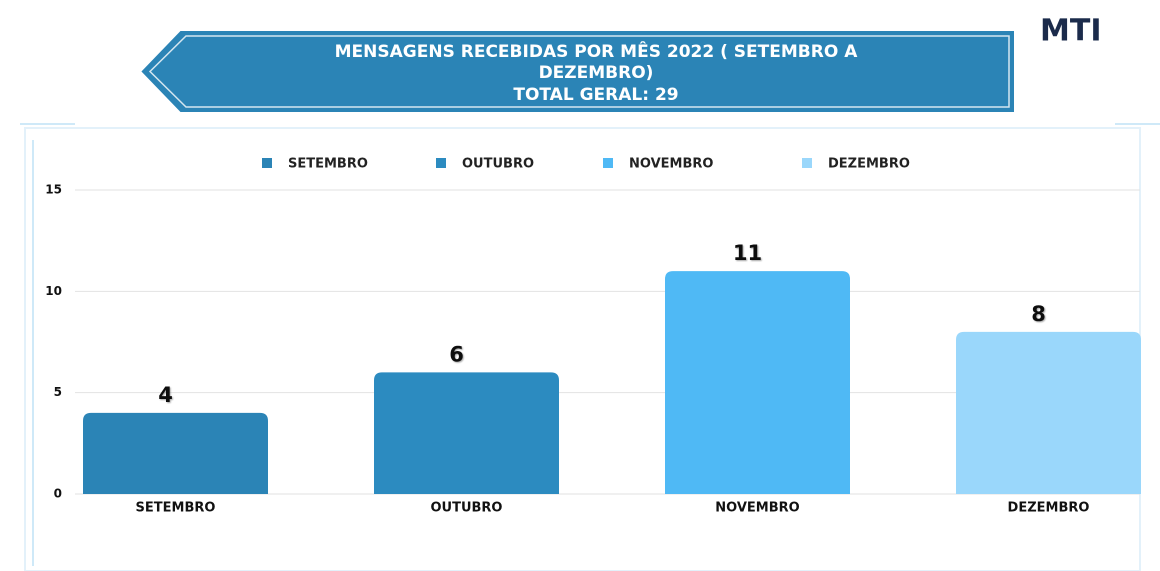  What do you see at coordinates (58, 494) in the screenshot?
I see `y-tick-label: 0` at bounding box center [58, 494].